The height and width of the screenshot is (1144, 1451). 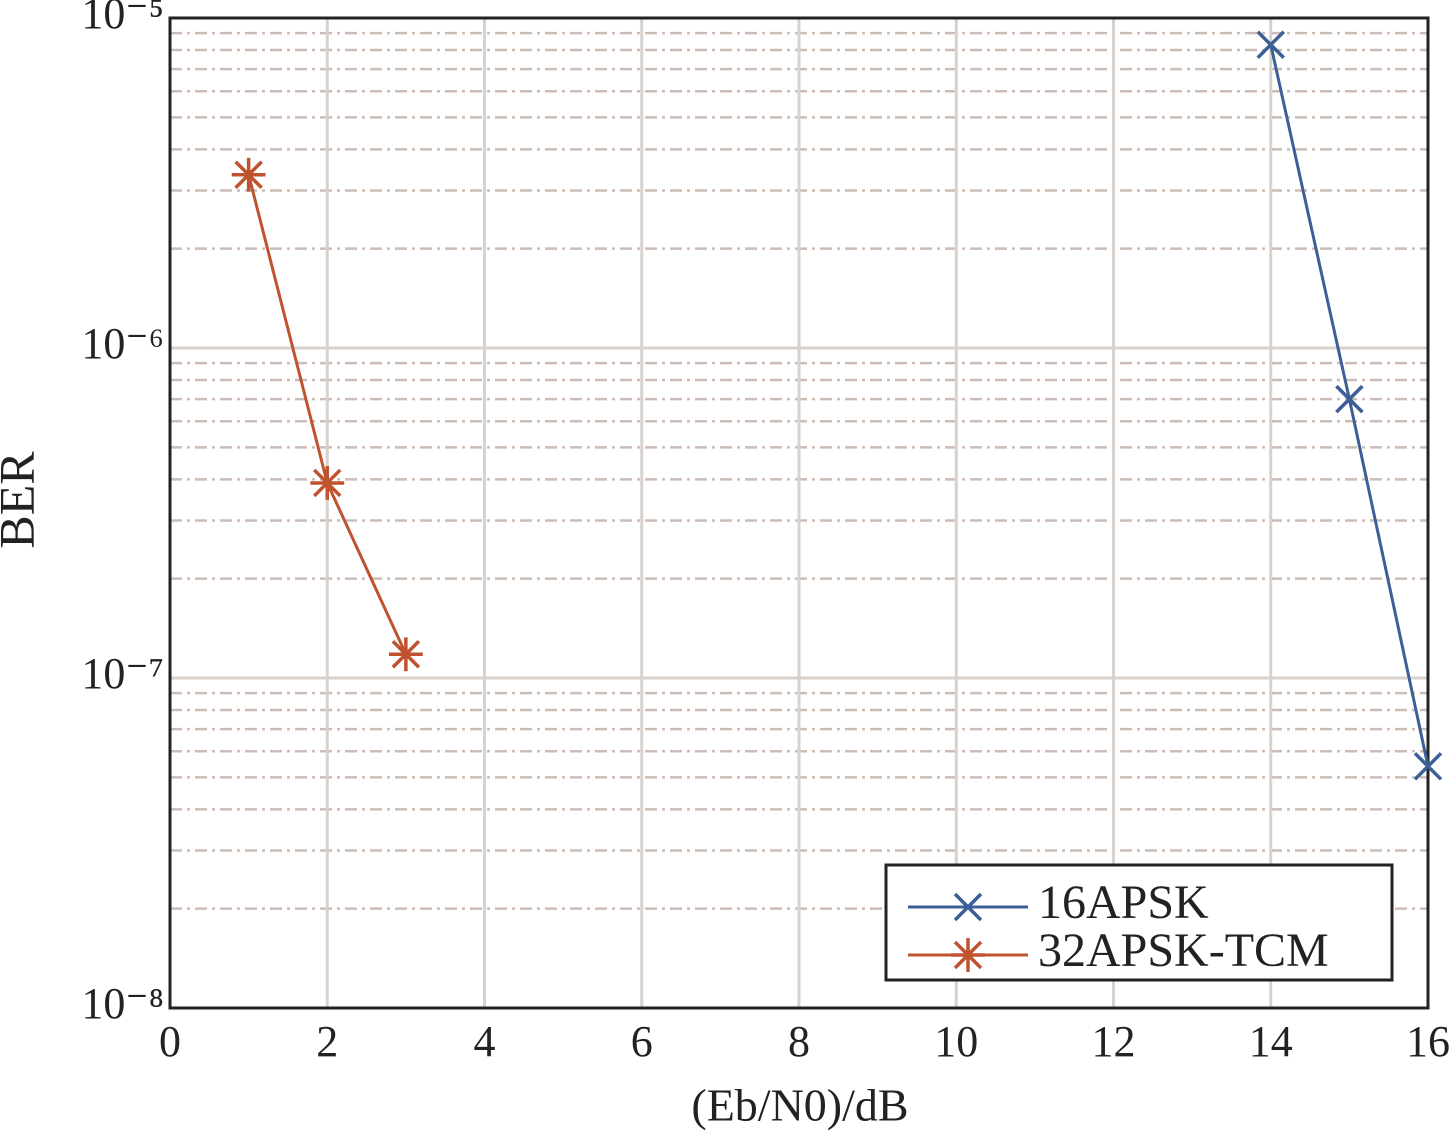 What do you see at coordinates (642, 1041) in the screenshot?
I see `x-tick-label: 6` at bounding box center [642, 1041].